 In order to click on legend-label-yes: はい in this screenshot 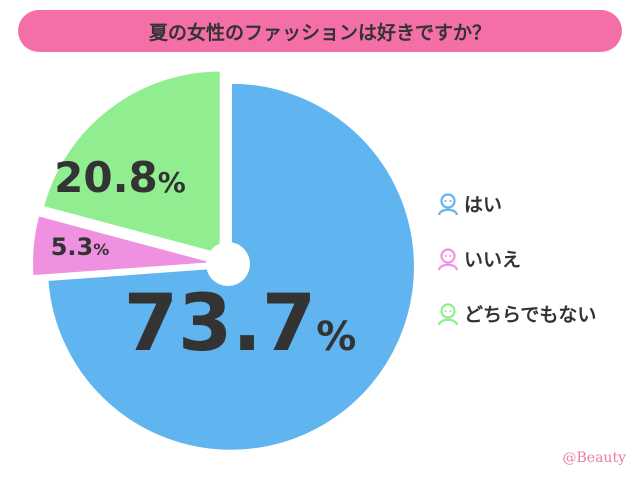, I will do `click(483, 205)`.